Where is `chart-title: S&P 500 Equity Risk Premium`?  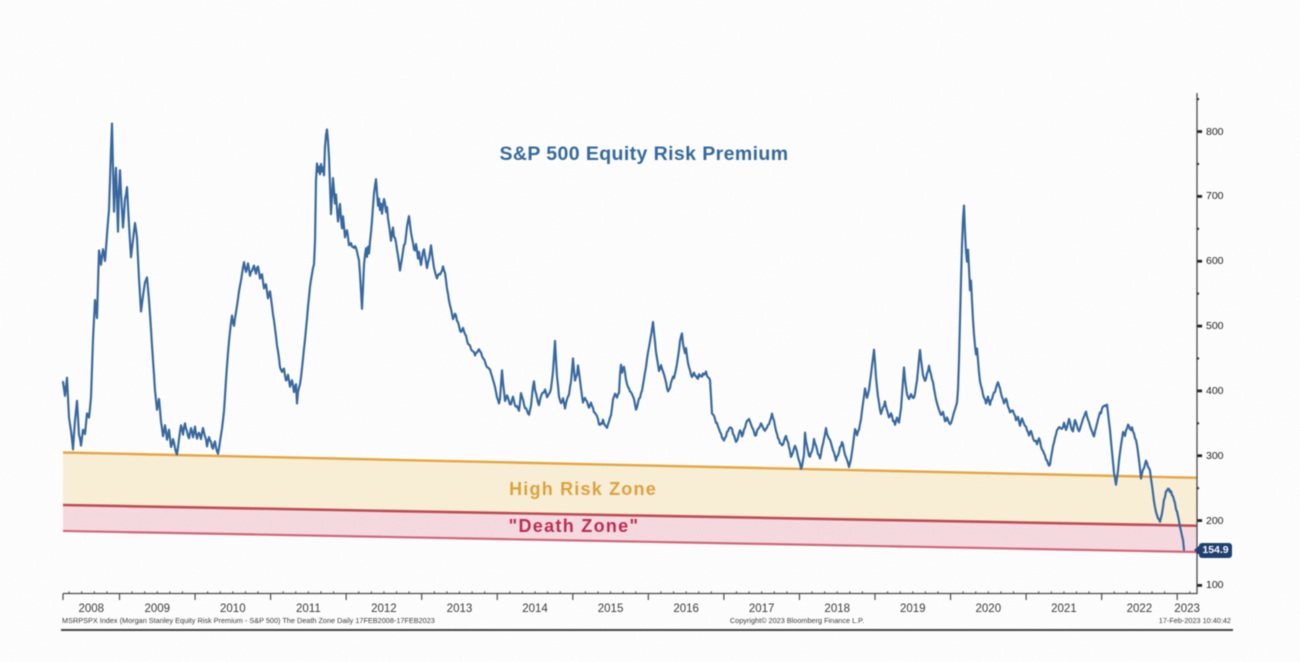
chart-title: S&P 500 Equity Risk Premium is located at coordinates (644, 154).